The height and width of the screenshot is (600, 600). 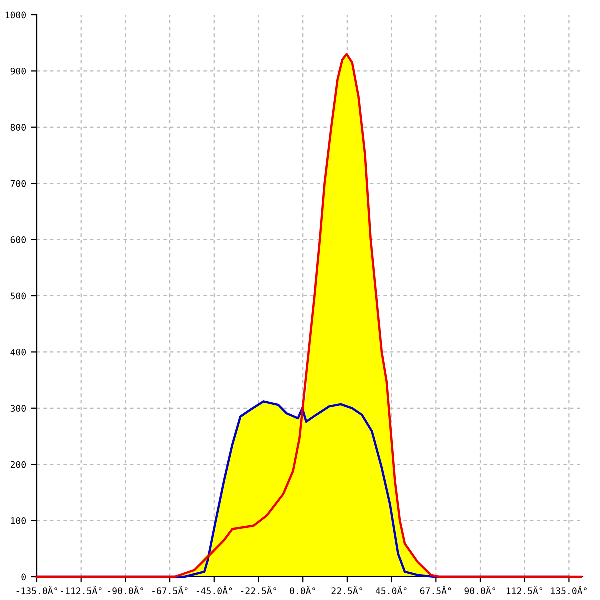 I want to click on x-tick-label: -45.0Â°, so click(x=214, y=590).